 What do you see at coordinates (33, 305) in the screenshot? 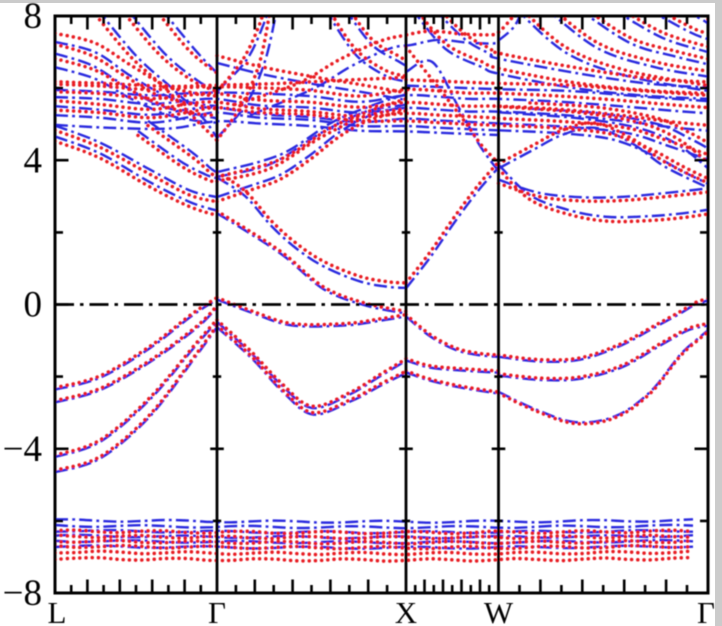
I see `svg-text: 0` at bounding box center [33, 305].